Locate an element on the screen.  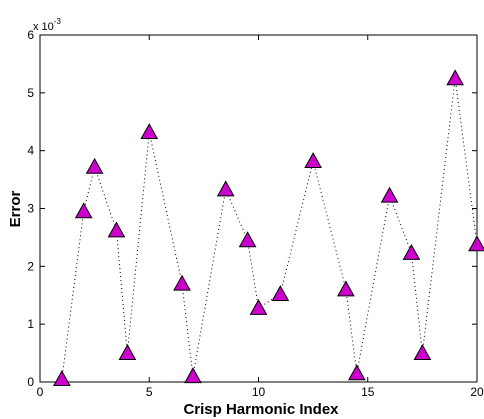
x-tick-label: 20 is located at coordinates (477, 392).